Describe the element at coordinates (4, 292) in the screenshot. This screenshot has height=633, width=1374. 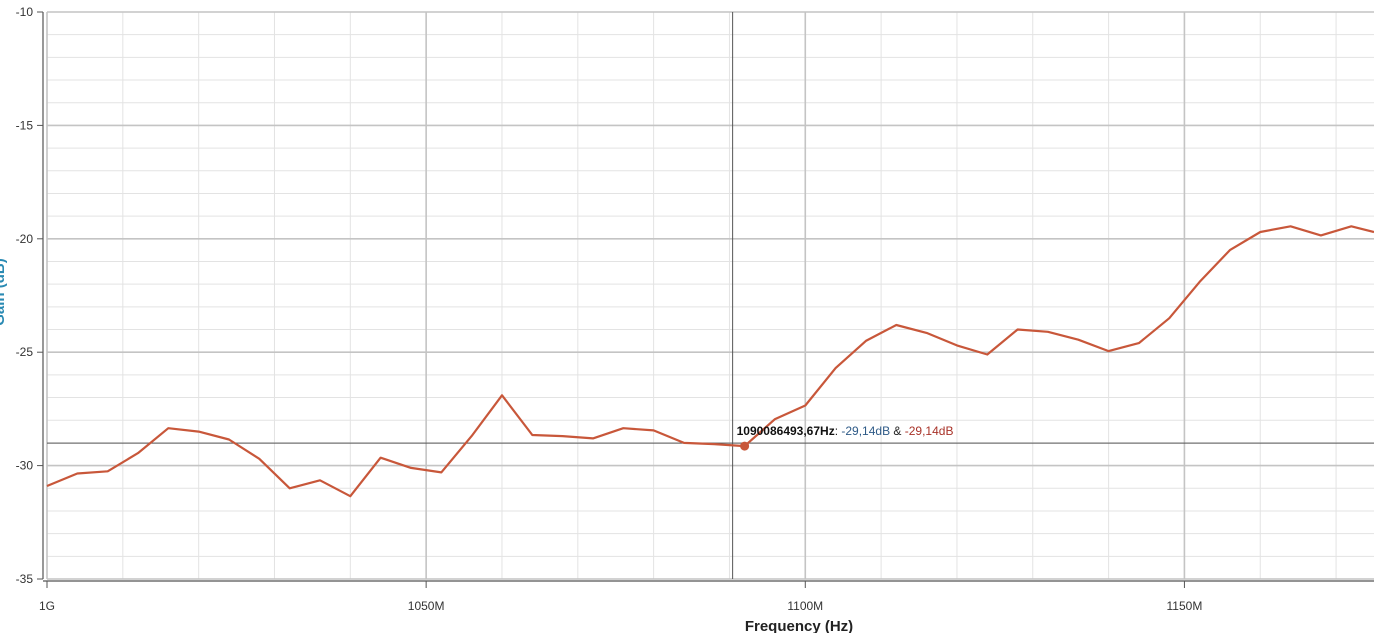
I see `y-axis-title: Gain (dB)` at that location.